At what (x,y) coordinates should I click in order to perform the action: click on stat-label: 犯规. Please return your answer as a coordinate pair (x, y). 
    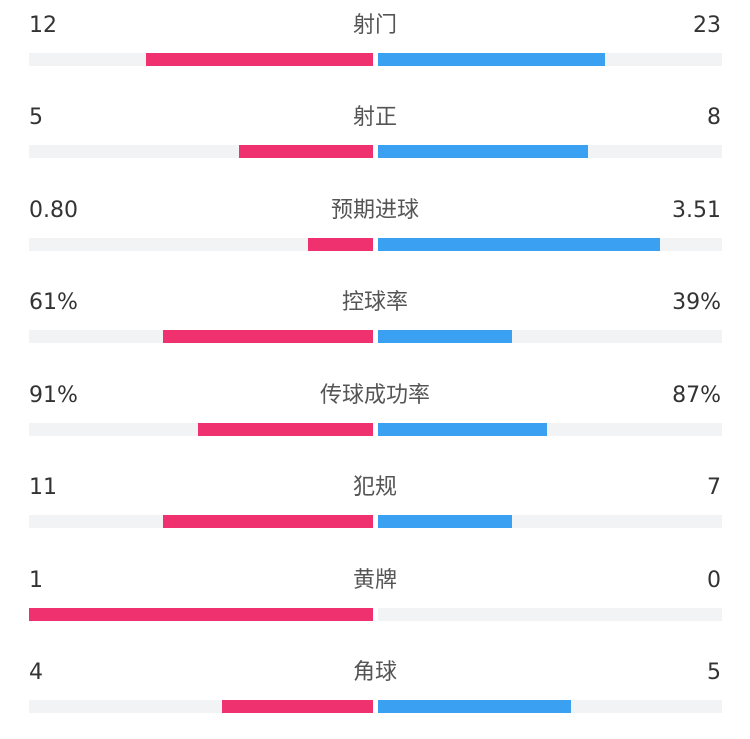
    Looking at the image, I should click on (374, 487).